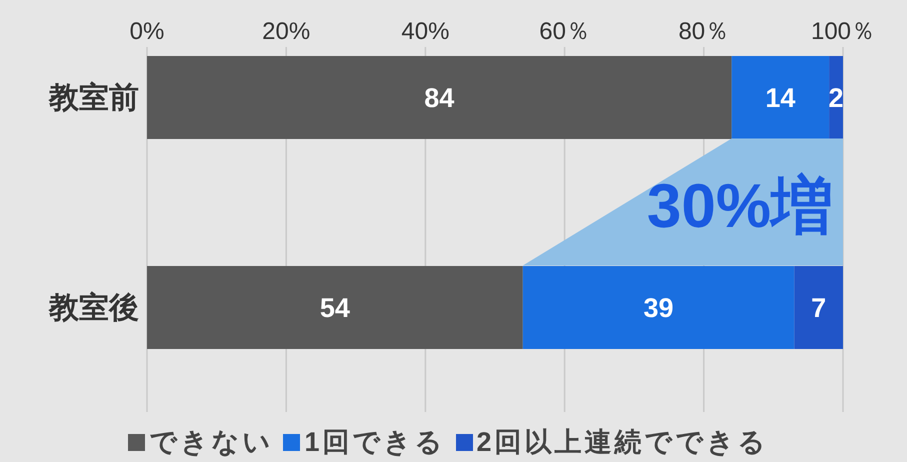 This screenshot has width=907, height=462. What do you see at coordinates (704, 31) in the screenshot?
I see `x-tick-label: 80％` at bounding box center [704, 31].